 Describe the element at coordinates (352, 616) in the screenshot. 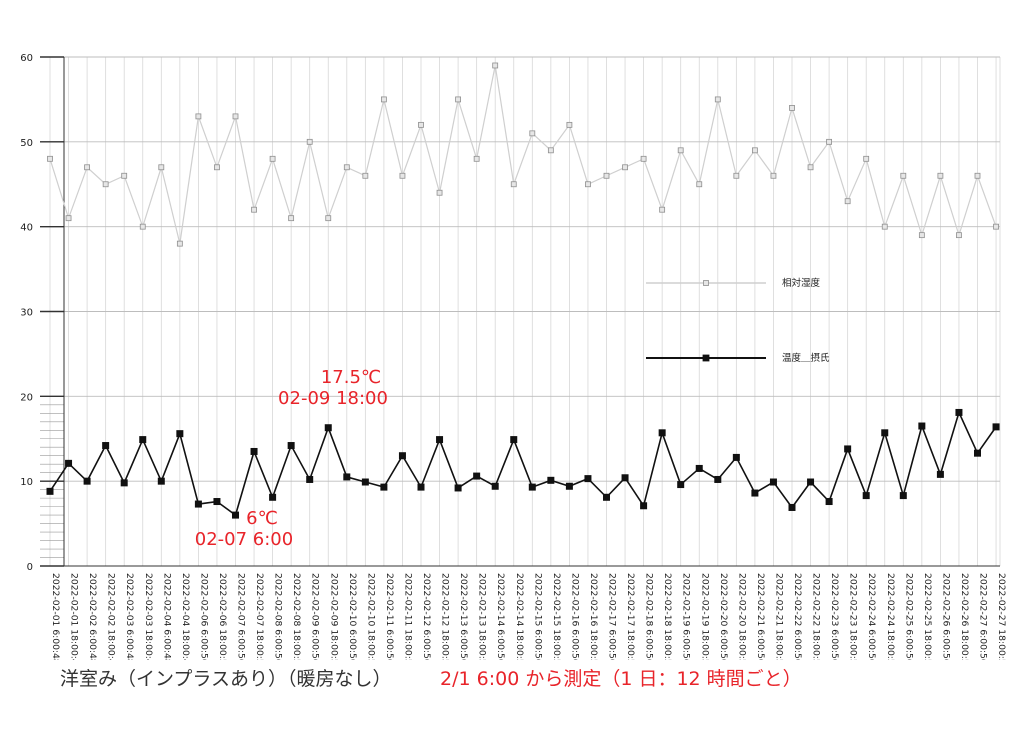

I see `x-tick-label: 2022-02-10 6:00:56` at that location.